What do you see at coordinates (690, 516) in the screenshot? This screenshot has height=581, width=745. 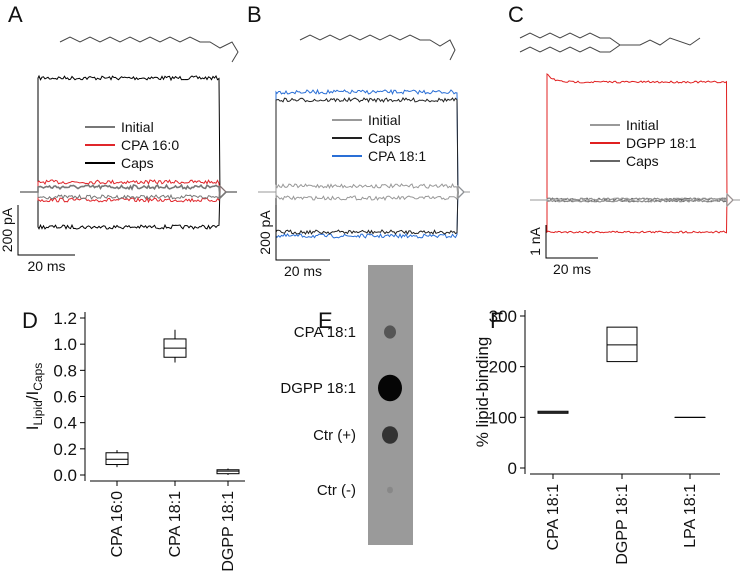 I see `x-tick-label: LPA 18:1` at bounding box center [690, 516].